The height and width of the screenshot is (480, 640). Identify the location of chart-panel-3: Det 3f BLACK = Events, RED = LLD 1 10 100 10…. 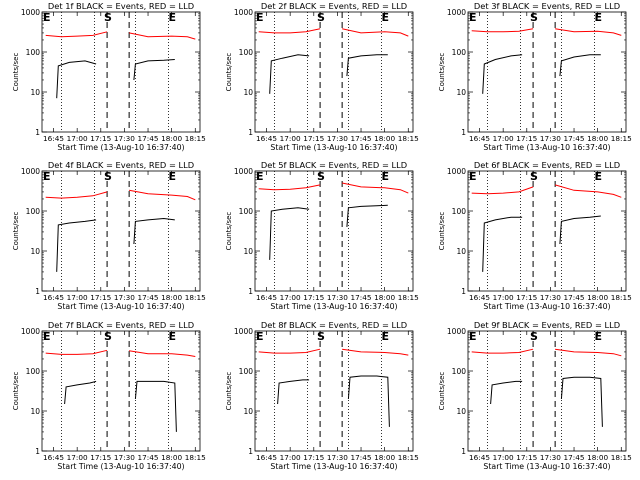
(535, 76).